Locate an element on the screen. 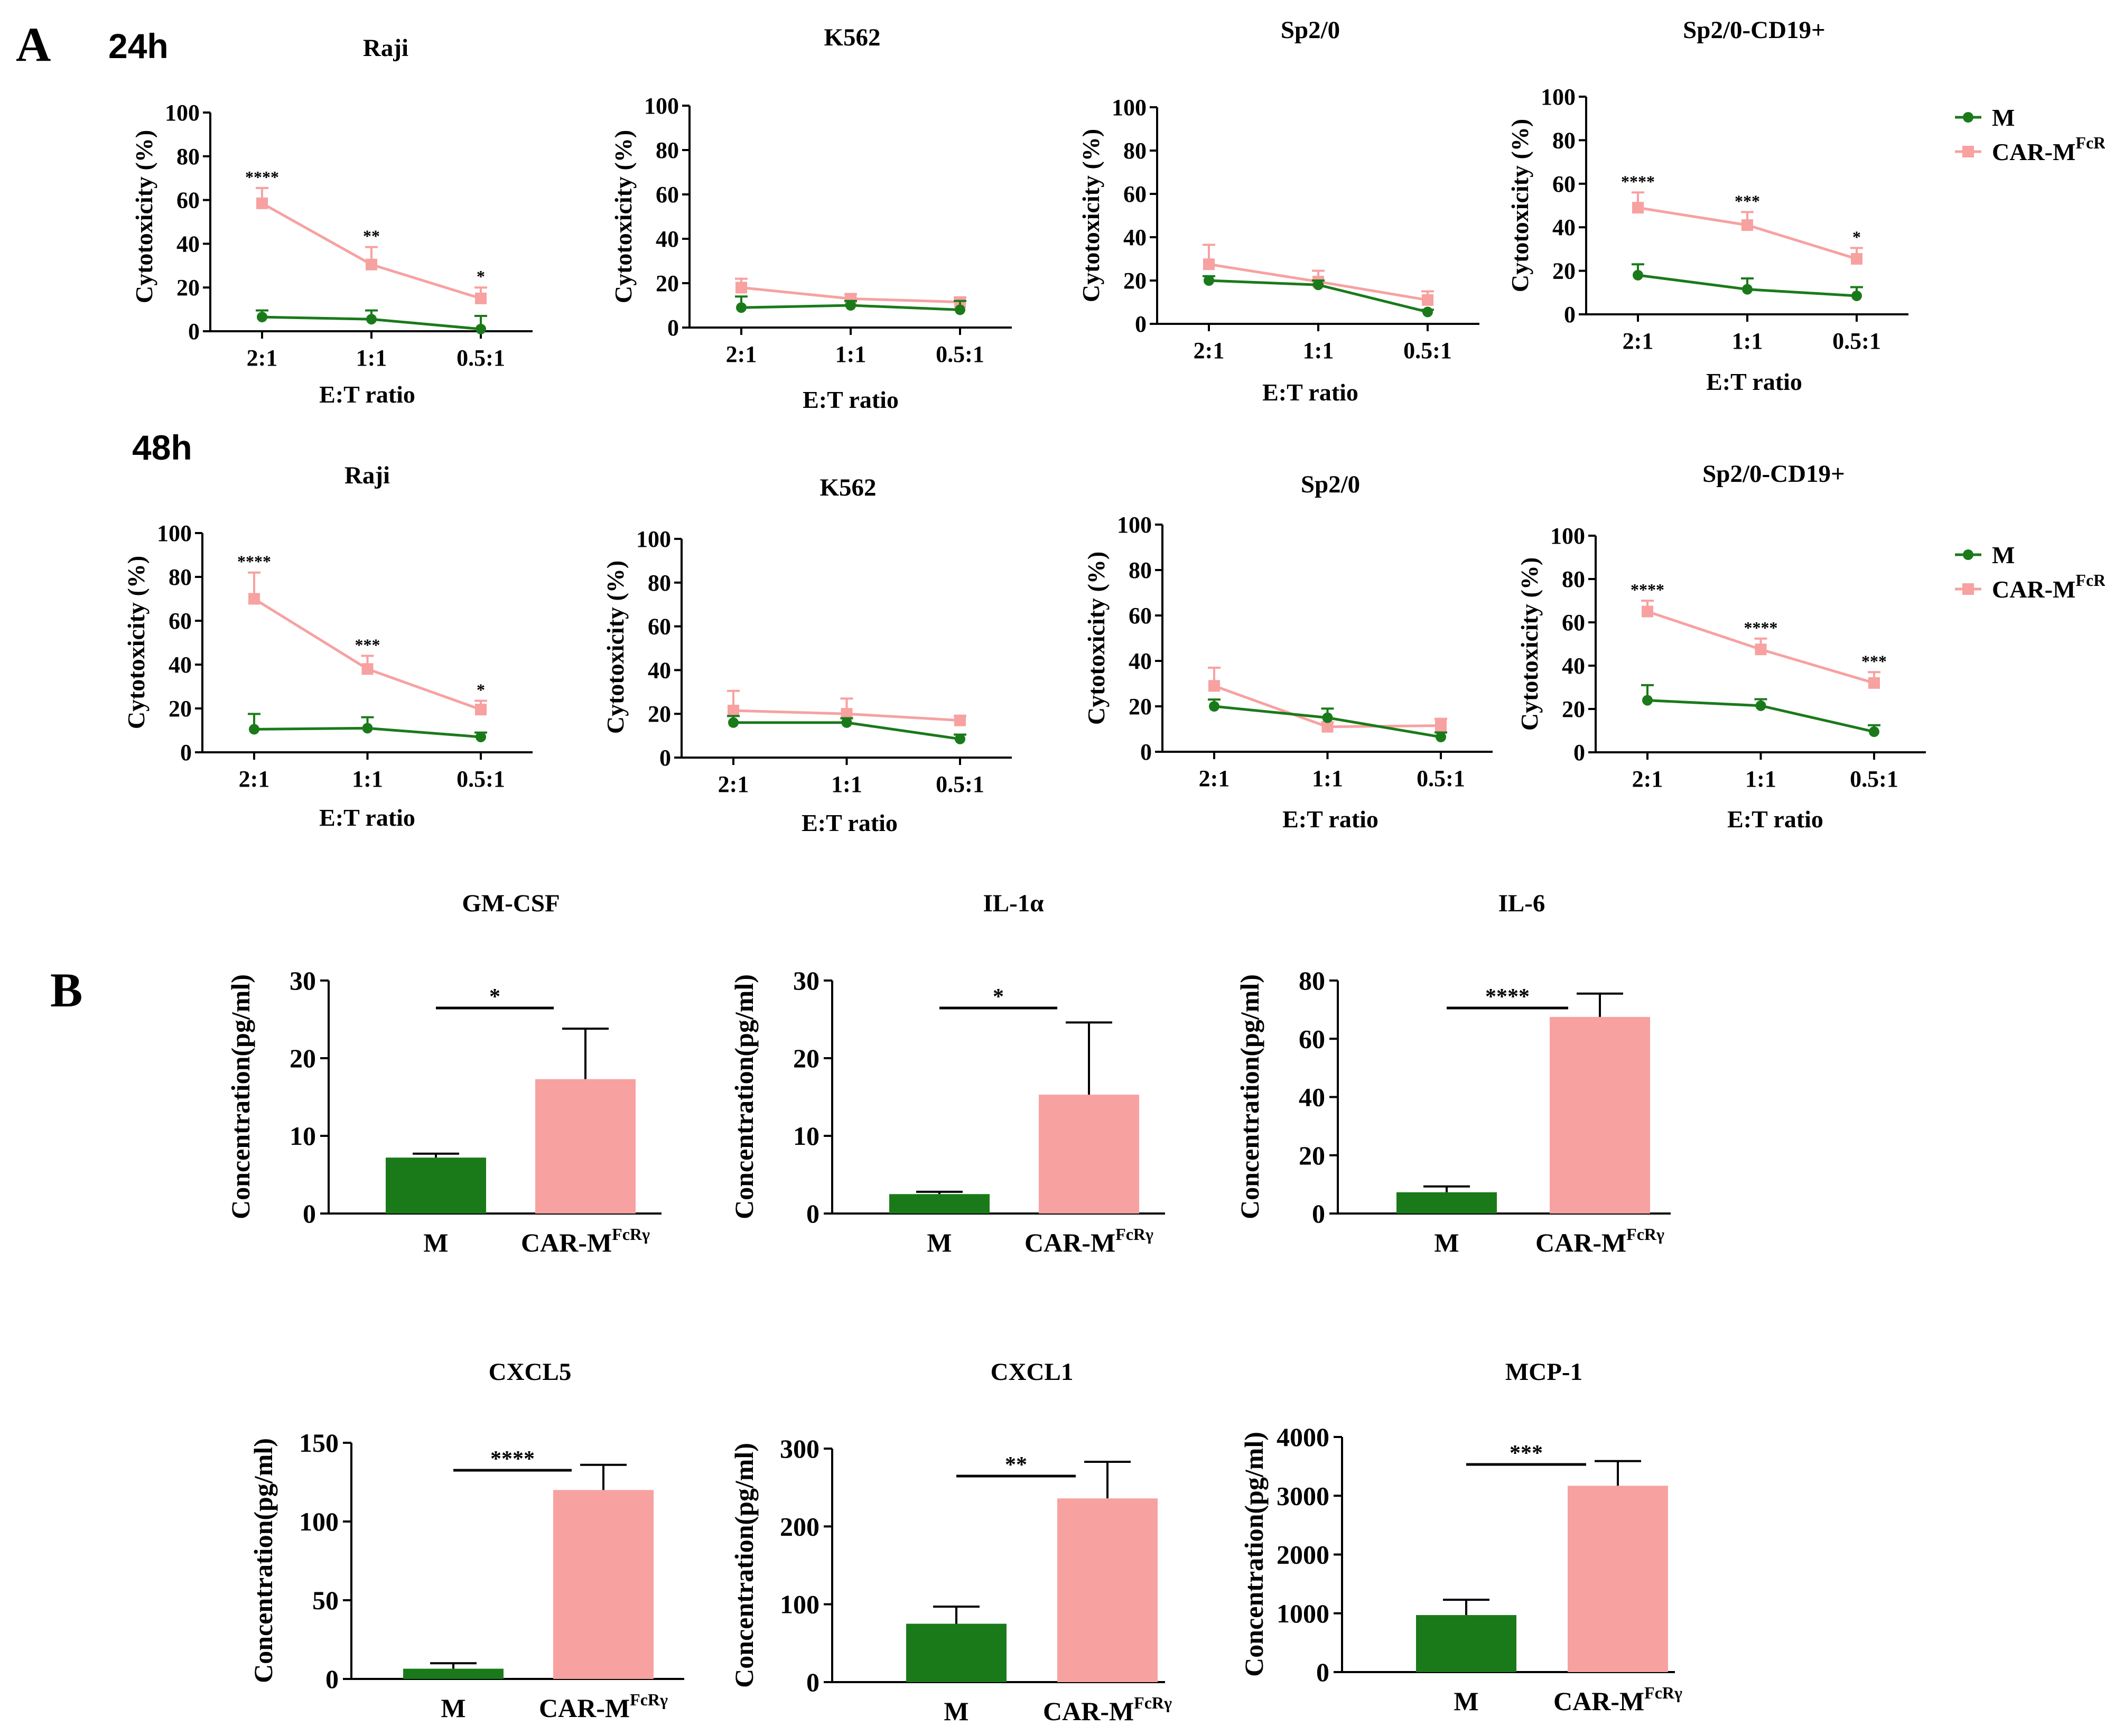  m-bar is located at coordinates (939, 1204).